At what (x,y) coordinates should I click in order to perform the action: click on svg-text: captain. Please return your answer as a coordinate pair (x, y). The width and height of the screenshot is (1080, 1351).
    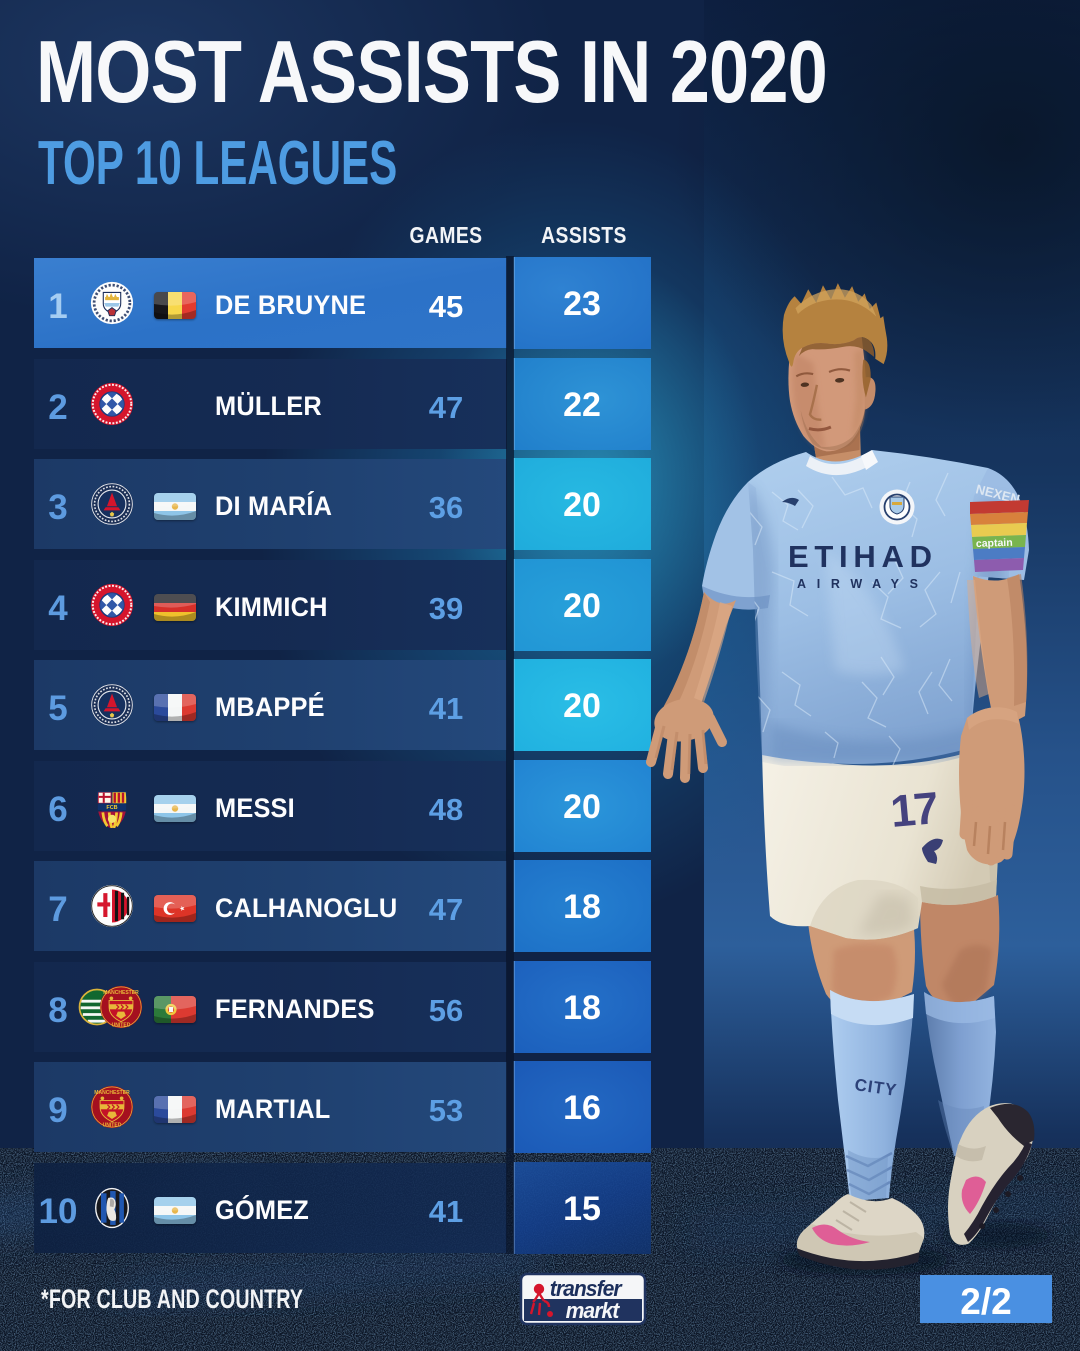
    Looking at the image, I should click on (994, 543).